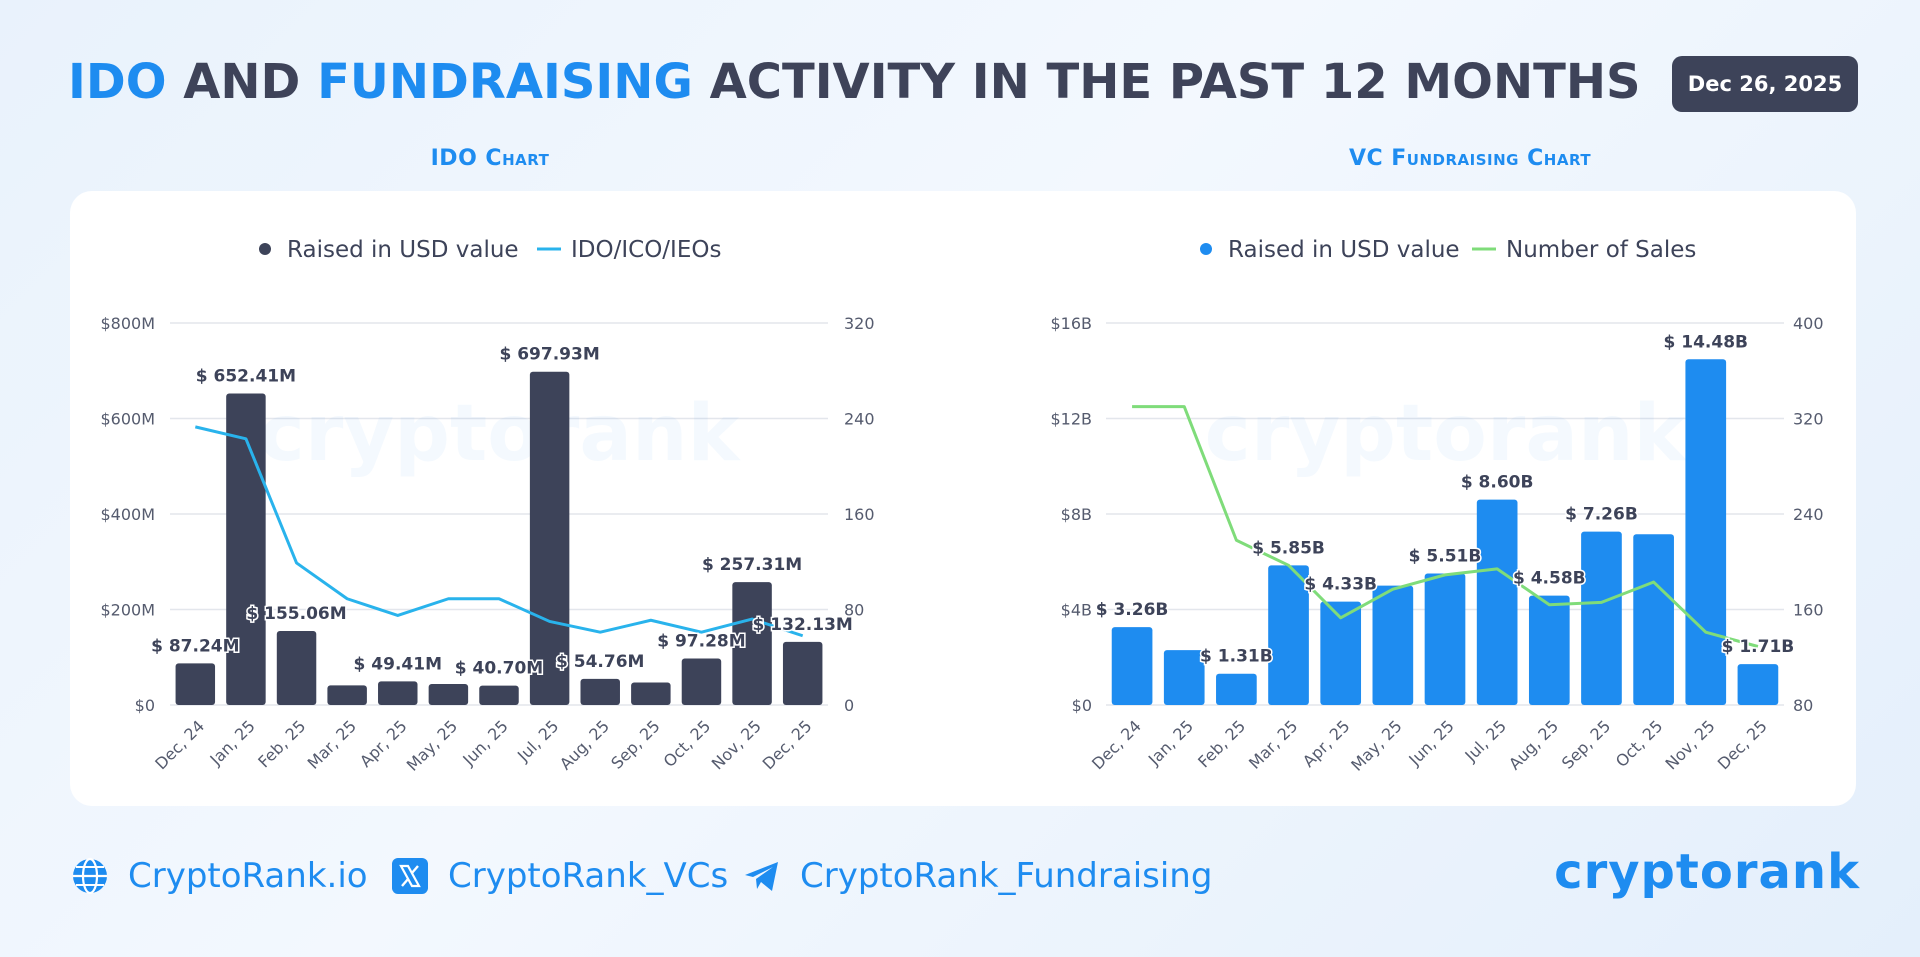 This screenshot has width=1920, height=957. Describe the element at coordinates (1076, 514) in the screenshot. I see `vc-left-tick: $8B` at that location.